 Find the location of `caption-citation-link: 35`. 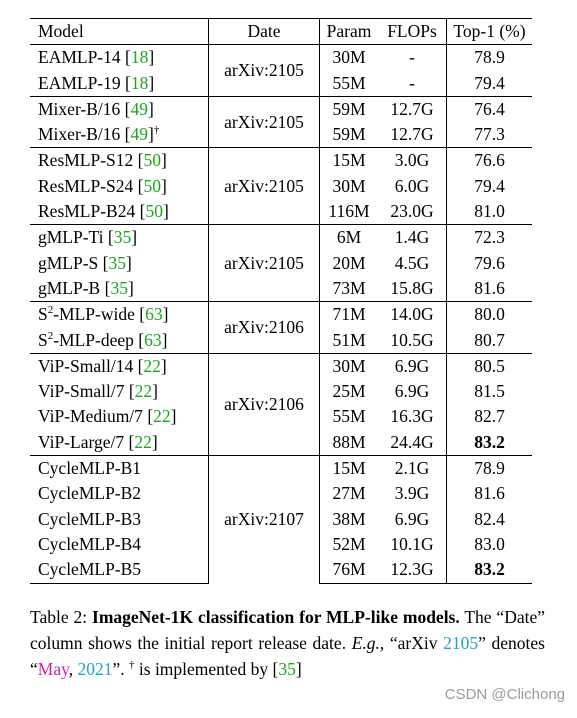

caption-citation-link: 35 is located at coordinates (287, 669).